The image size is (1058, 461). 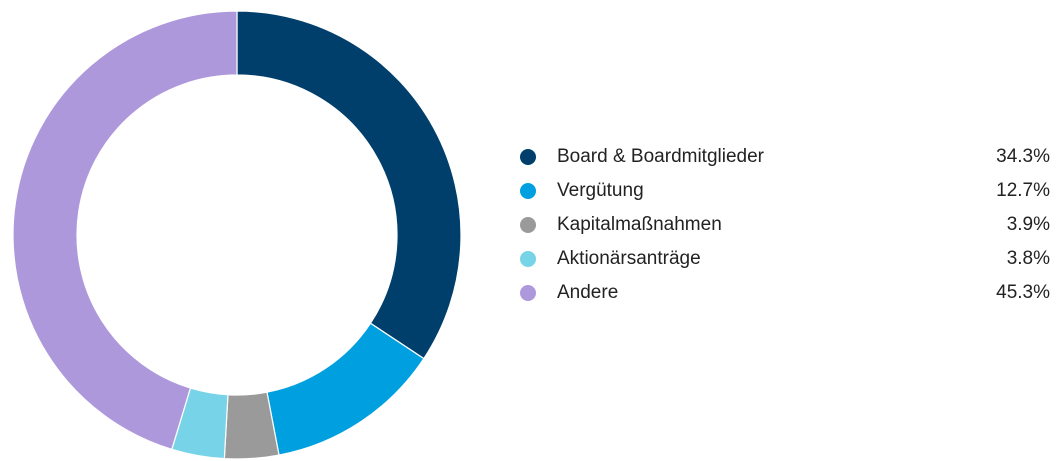 I want to click on legend-value: 3.9%, so click(x=1028, y=224).